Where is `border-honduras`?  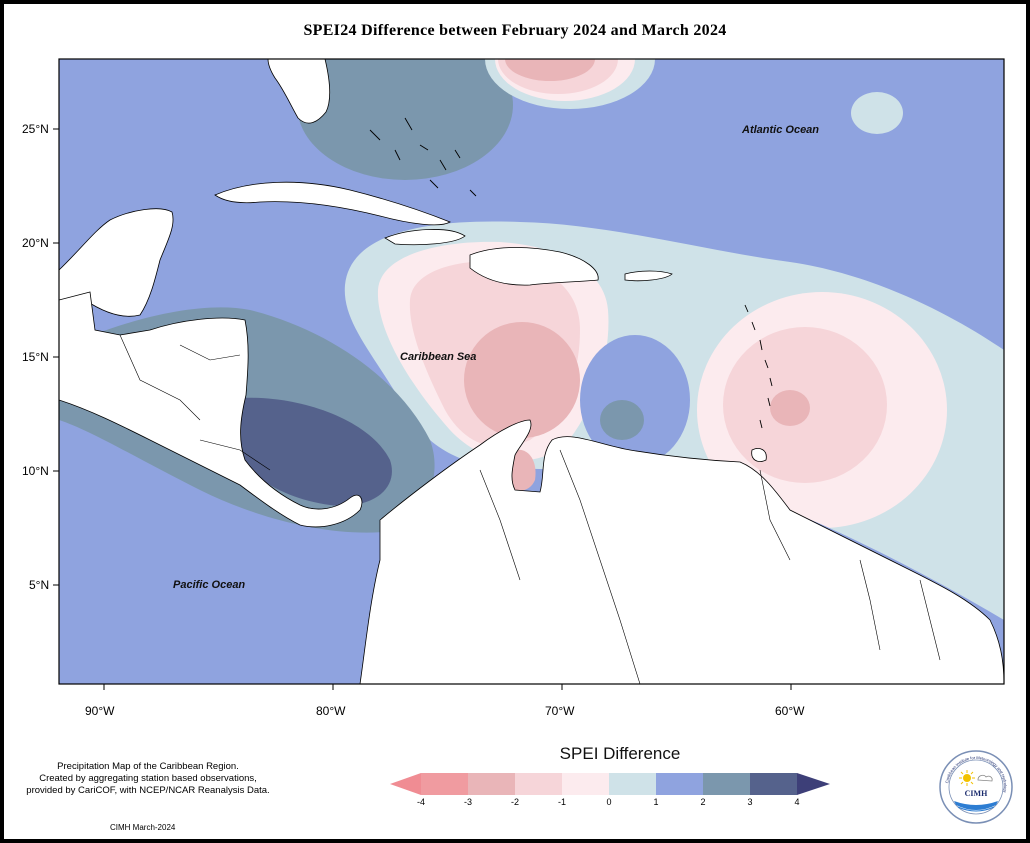 border-honduras is located at coordinates (210, 352).